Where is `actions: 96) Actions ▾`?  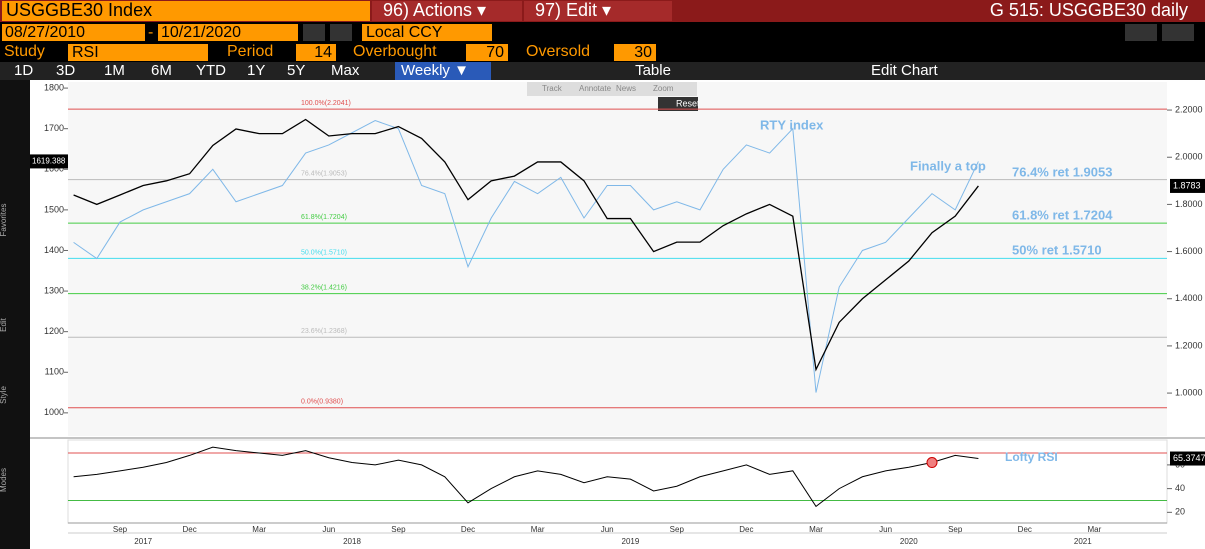
actions: 96) Actions ▾ is located at coordinates (434, 10).